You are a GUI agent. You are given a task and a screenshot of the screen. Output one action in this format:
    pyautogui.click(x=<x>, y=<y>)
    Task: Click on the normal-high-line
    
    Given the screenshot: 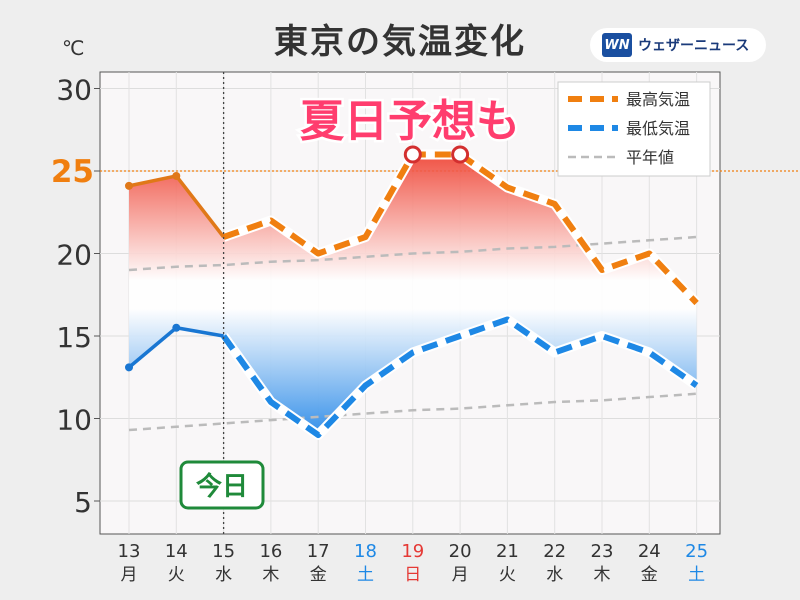 What is the action you would take?
    pyautogui.click(x=412, y=253)
    